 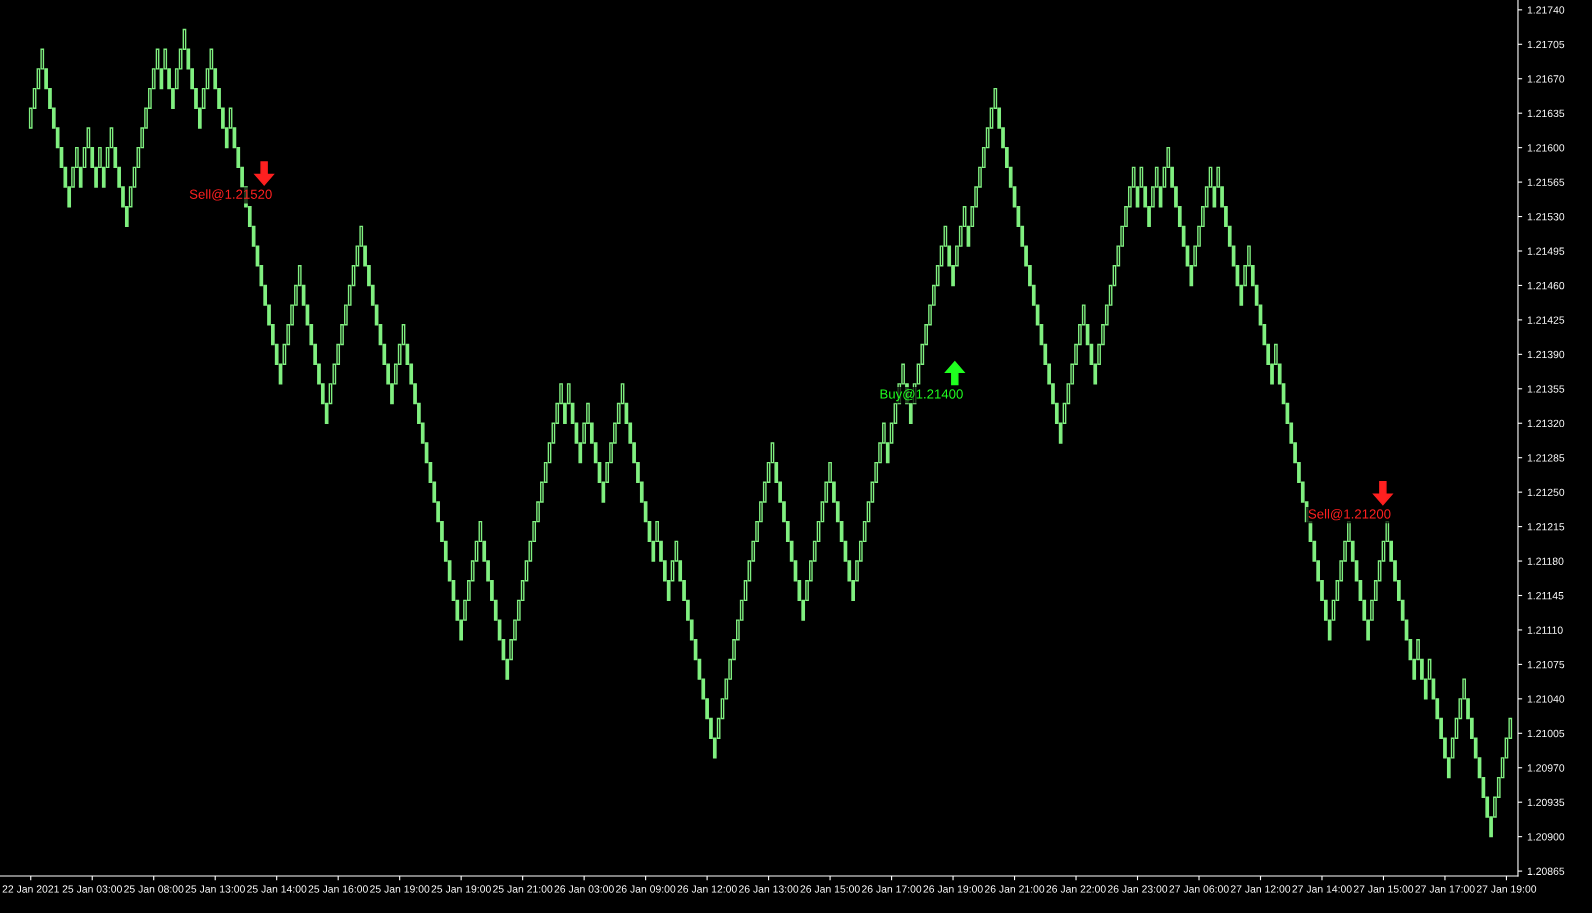 What do you see at coordinates (230, 195) in the screenshot?
I see `annotation: Sell@1.21520` at bounding box center [230, 195].